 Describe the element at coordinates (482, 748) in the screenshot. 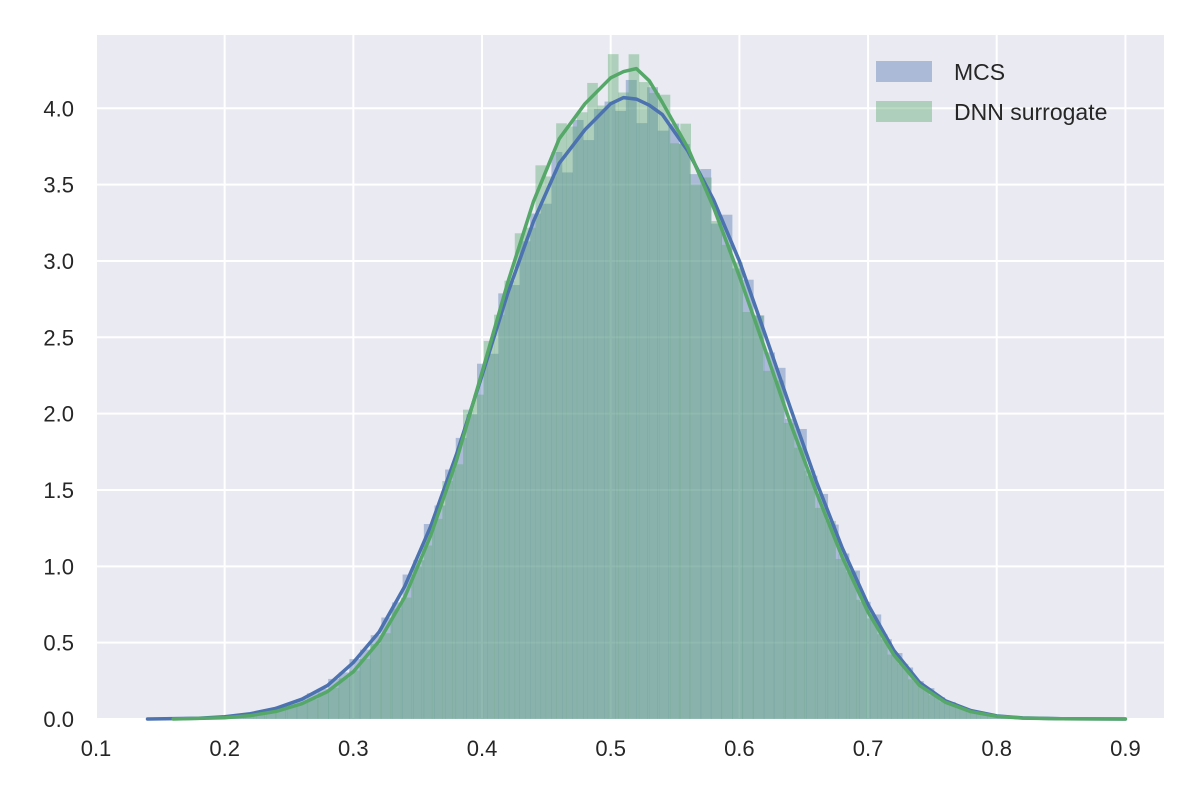

I see `x-tick-label: 0.4` at that location.